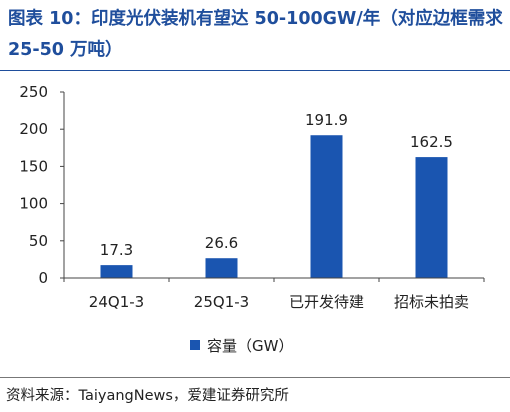  Describe the element at coordinates (33, 166) in the screenshot. I see `y-tick-label: 150` at that location.